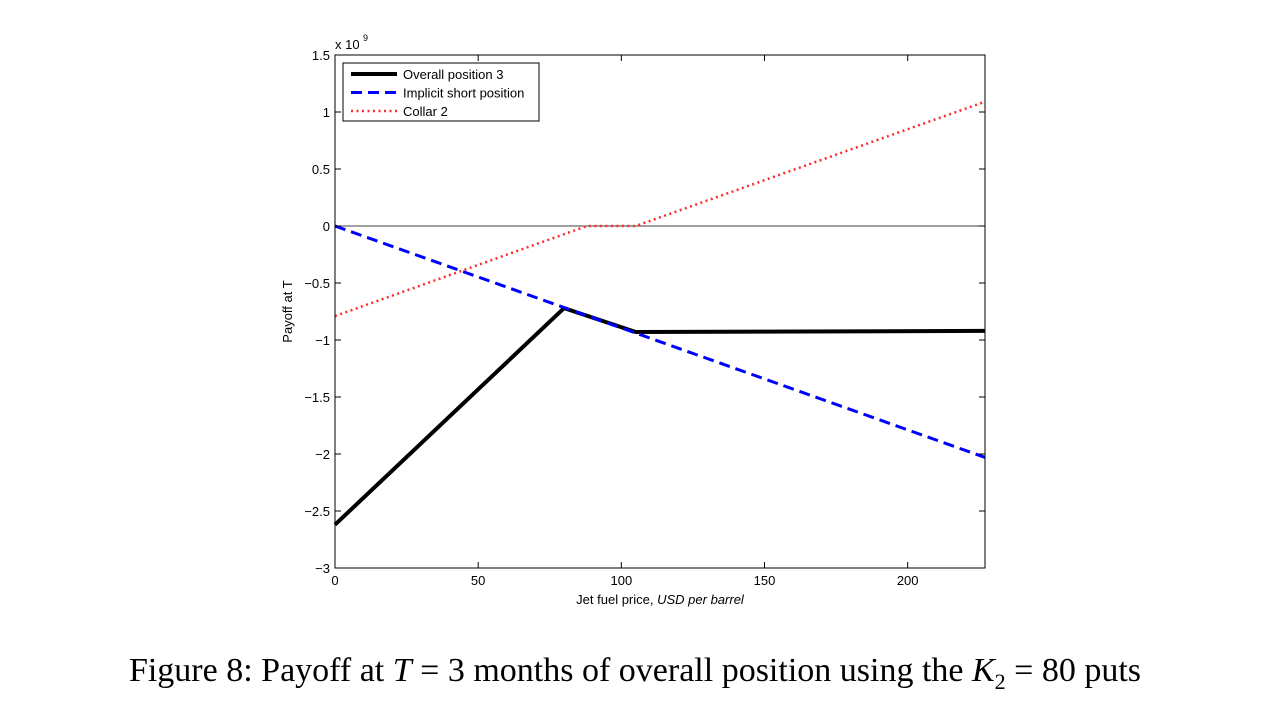 This screenshot has width=1270, height=716. I want to click on y-tick-label: −1, so click(322, 340).